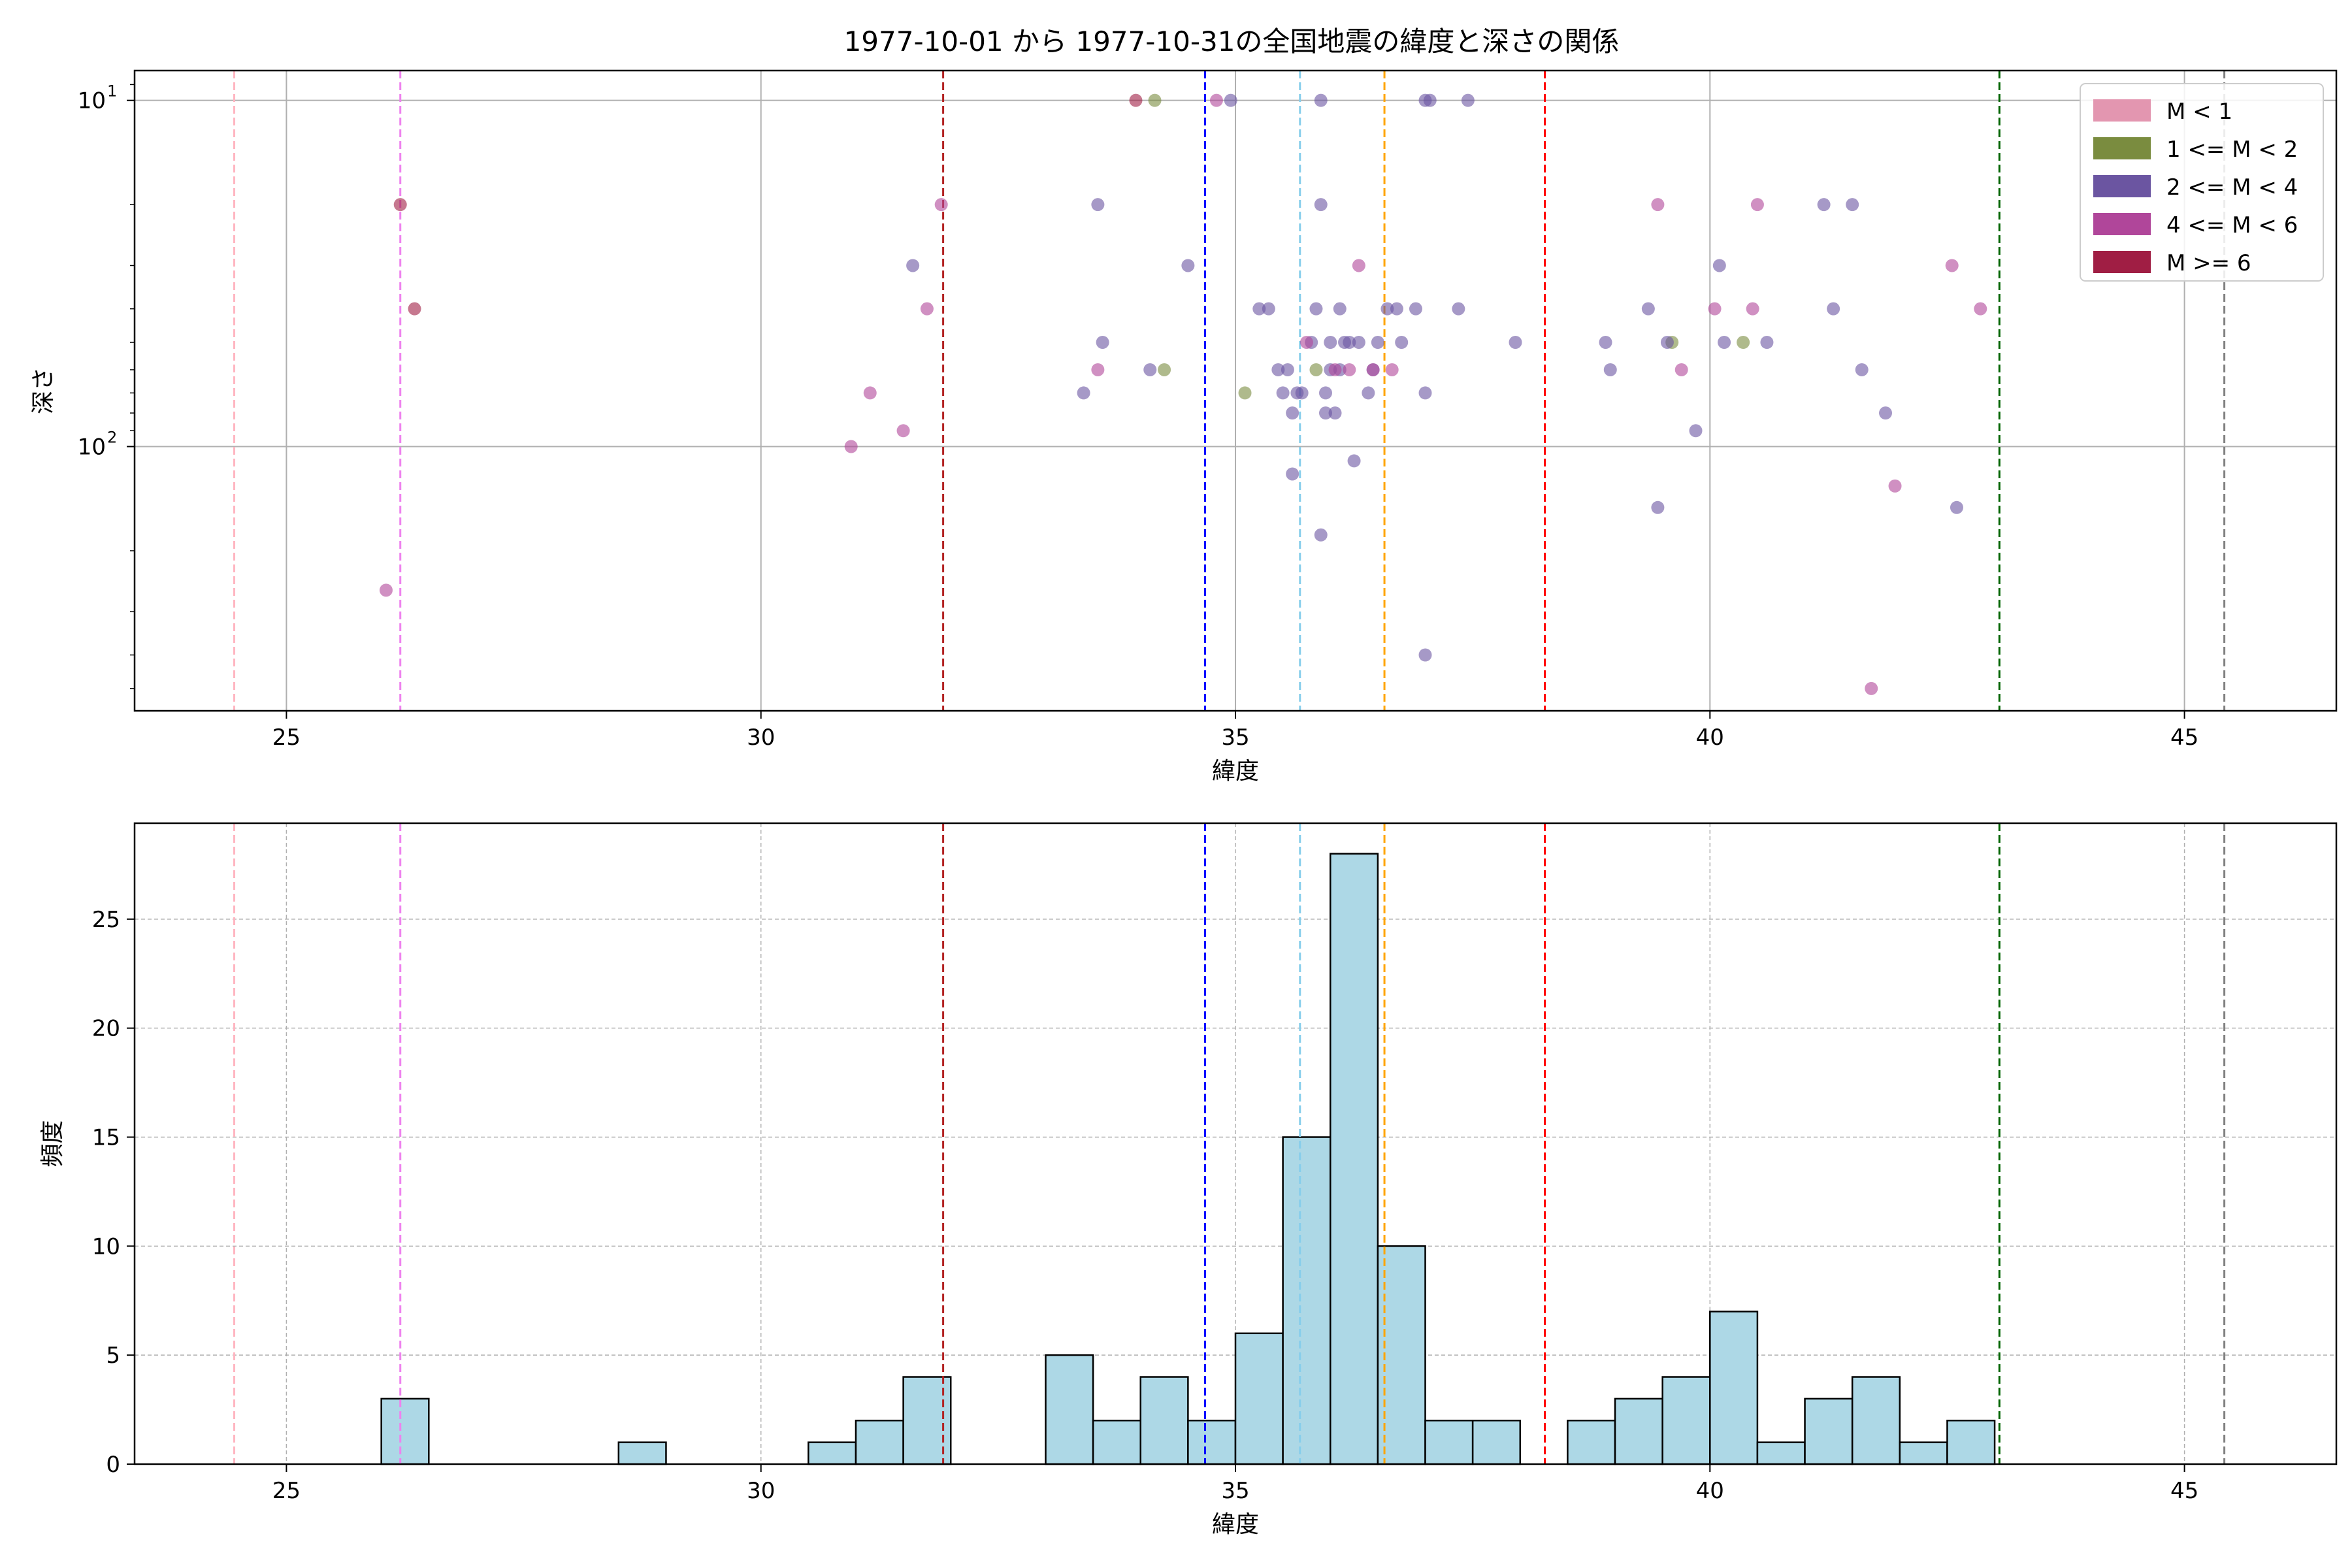  What do you see at coordinates (1710, 1491) in the screenshot?
I see `histogram-x-tick-label: 40` at bounding box center [1710, 1491].